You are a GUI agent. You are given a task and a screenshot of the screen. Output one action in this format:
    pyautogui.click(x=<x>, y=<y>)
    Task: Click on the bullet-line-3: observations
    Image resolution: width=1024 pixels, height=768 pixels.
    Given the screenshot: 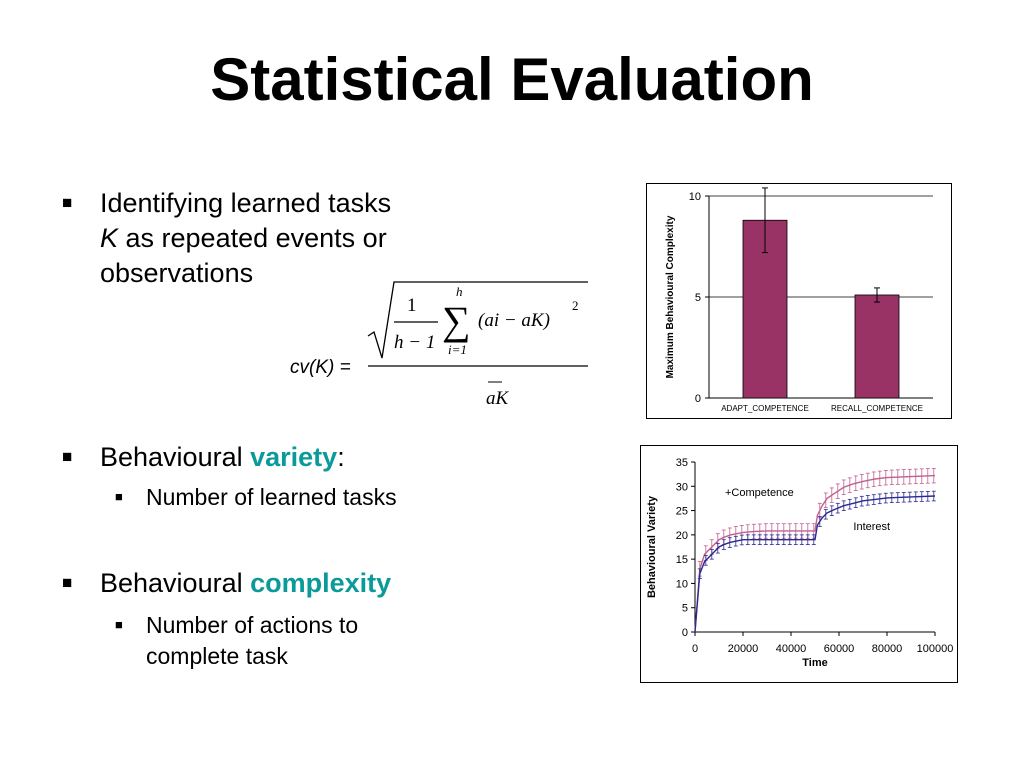 What is the action you would take?
    pyautogui.click(x=177, y=273)
    